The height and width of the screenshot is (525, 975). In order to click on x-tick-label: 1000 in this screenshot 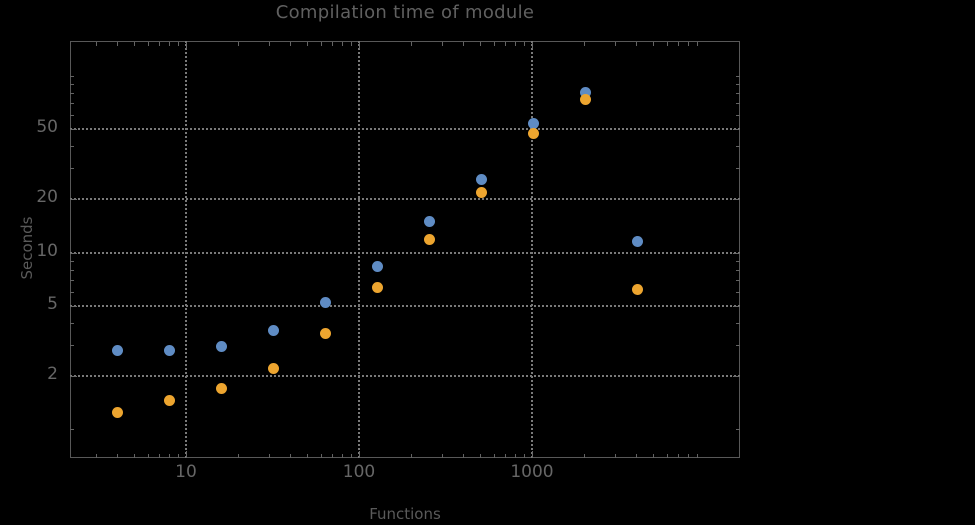, I will do `click(532, 472)`.